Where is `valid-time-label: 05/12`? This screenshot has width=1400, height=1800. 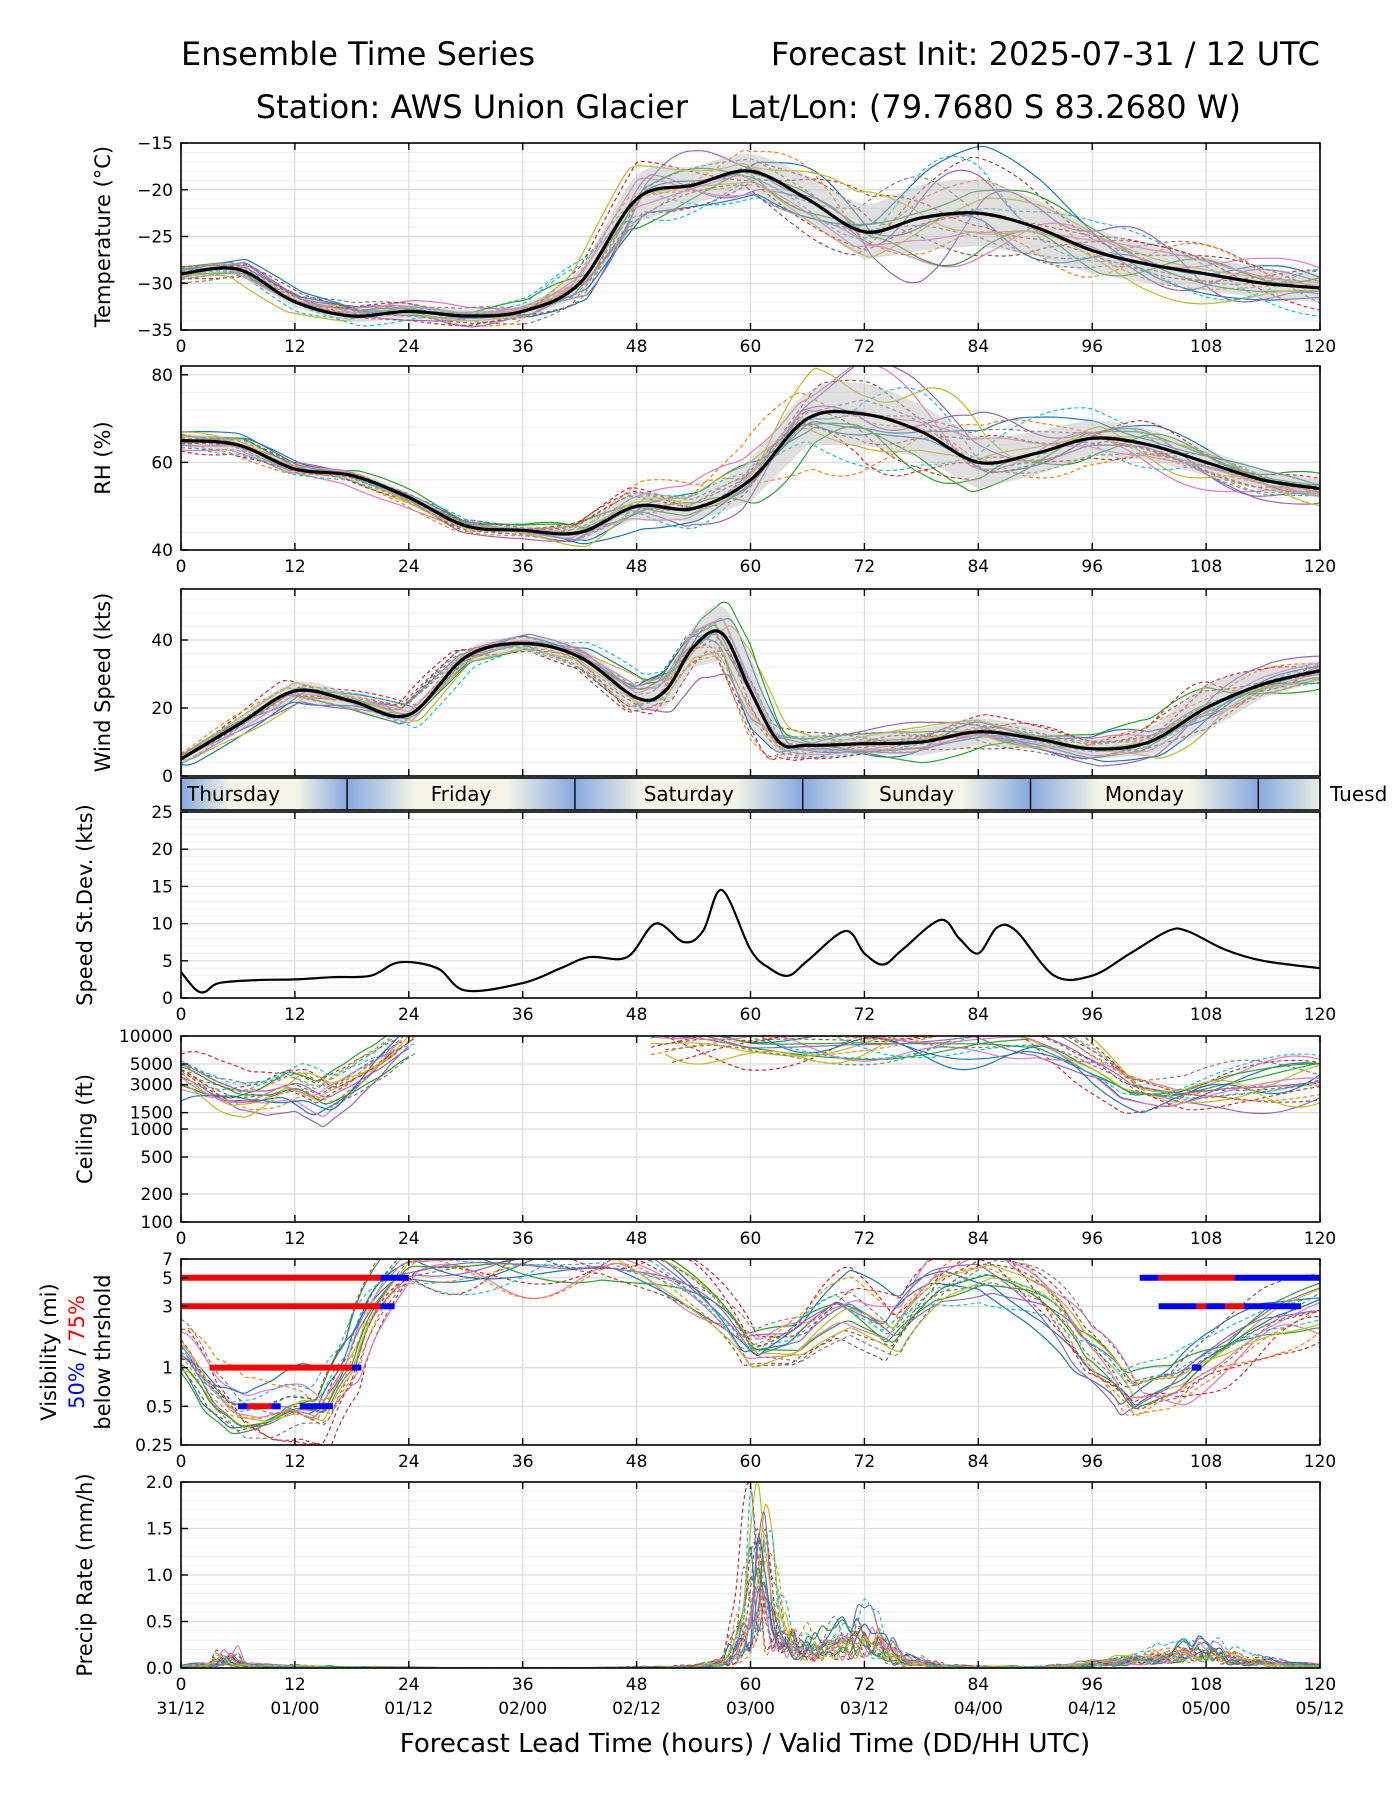
valid-time-label: 05/12 is located at coordinates (1320, 1709).